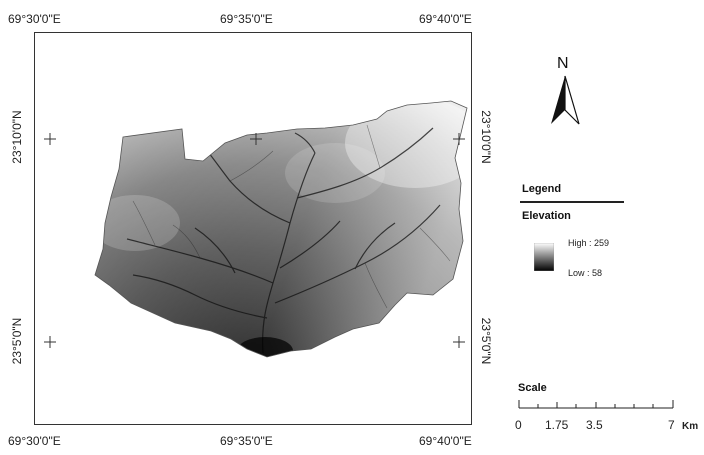 Image resolution: width=704 pixels, height=455 pixels. What do you see at coordinates (589, 243) in the screenshot?
I see `legend-high-label: High : 259` at bounding box center [589, 243].